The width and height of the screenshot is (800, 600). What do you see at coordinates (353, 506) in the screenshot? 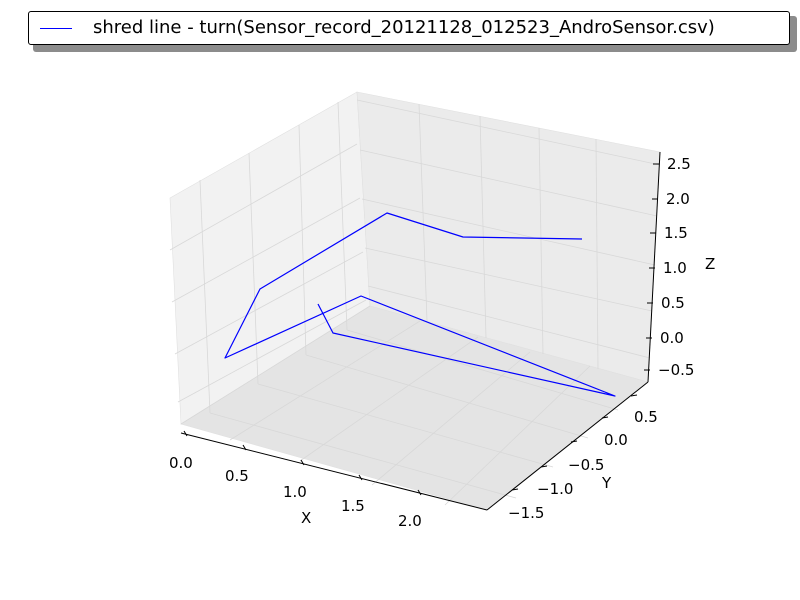
I see `x-tick-label: 1.5` at bounding box center [353, 506].